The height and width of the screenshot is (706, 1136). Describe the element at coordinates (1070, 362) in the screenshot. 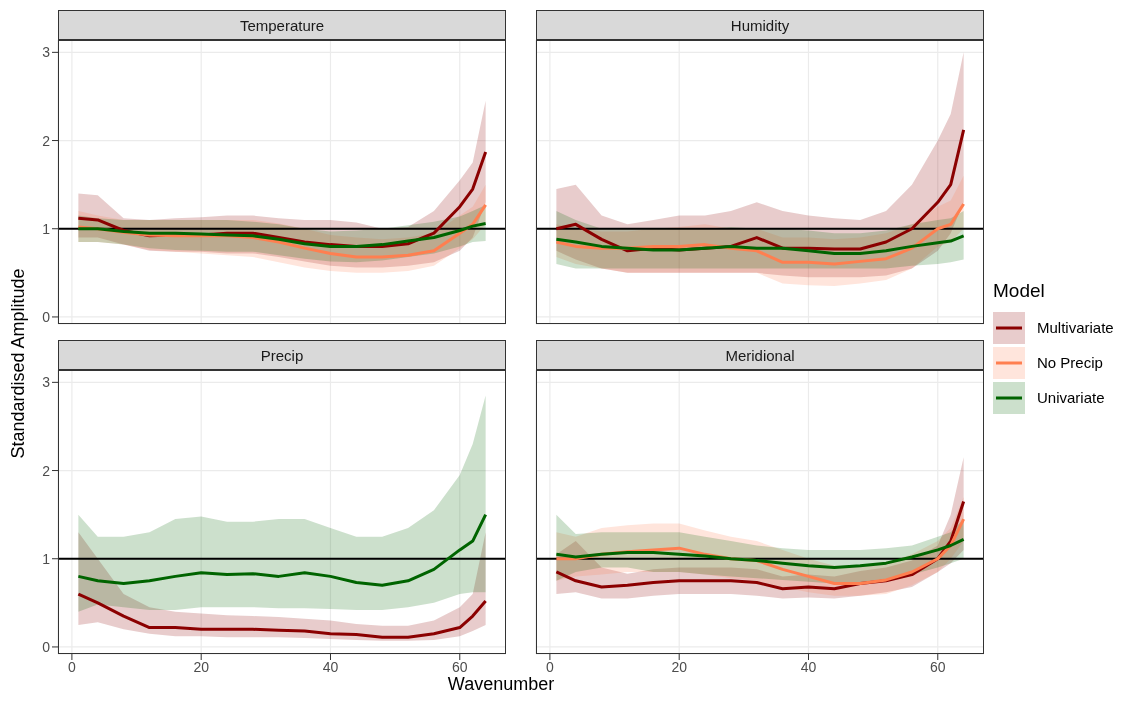

I see `legend-label: No Precip` at that location.